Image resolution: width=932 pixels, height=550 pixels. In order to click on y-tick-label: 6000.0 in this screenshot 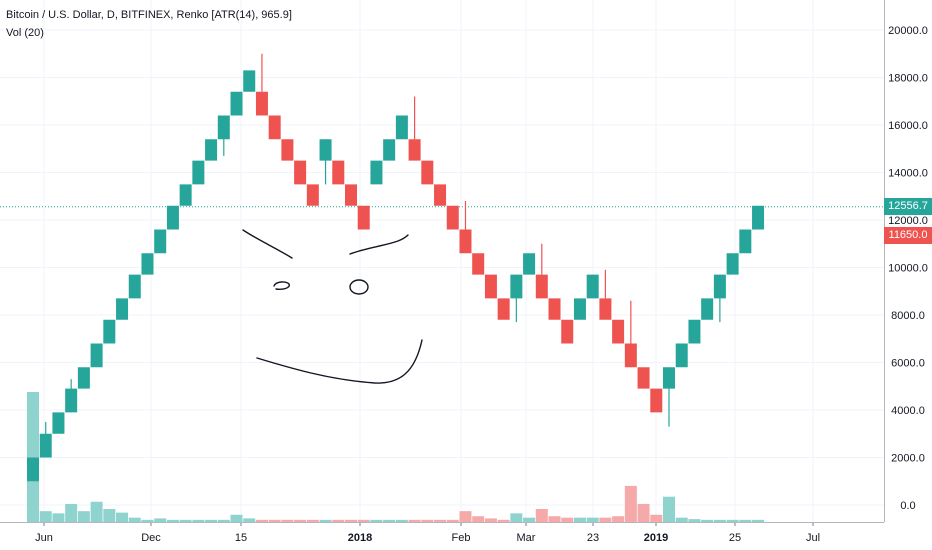, I will do `click(908, 364)`.